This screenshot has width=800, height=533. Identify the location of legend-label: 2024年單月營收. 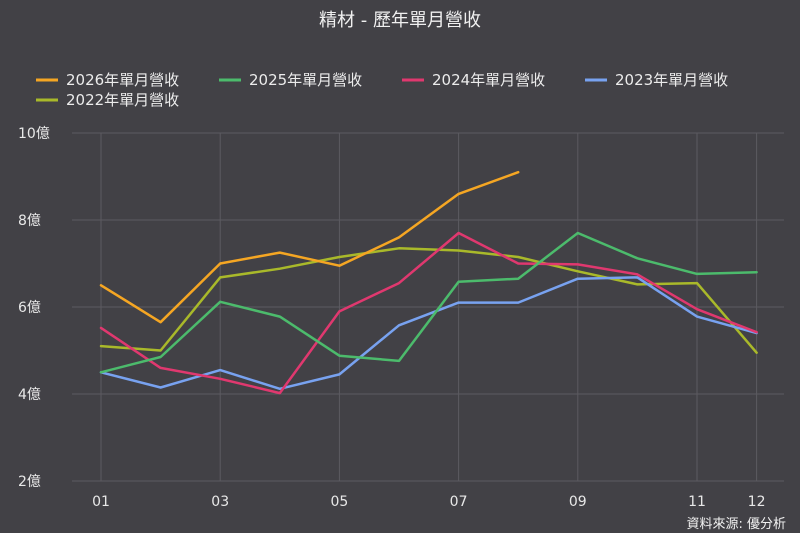
(488, 80).